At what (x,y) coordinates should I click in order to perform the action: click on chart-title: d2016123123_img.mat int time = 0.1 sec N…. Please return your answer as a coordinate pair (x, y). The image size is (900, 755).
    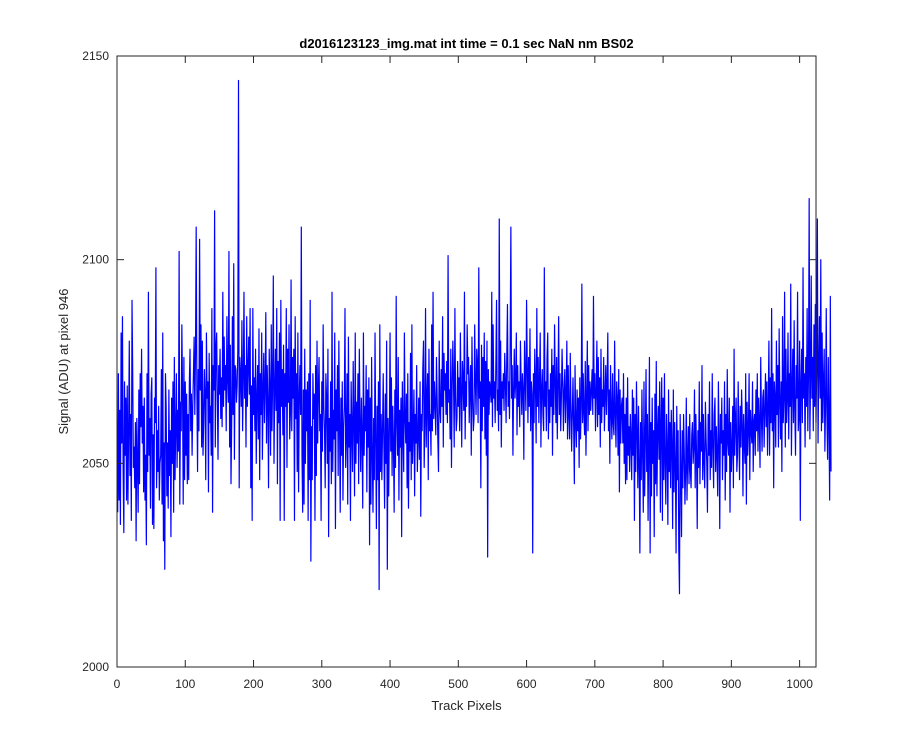
    Looking at the image, I should click on (466, 43).